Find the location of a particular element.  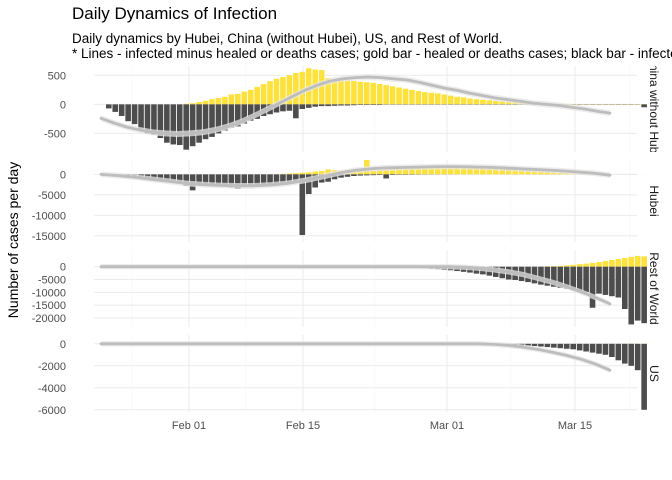

y-tick-label: -4000 is located at coordinates (52, 389).